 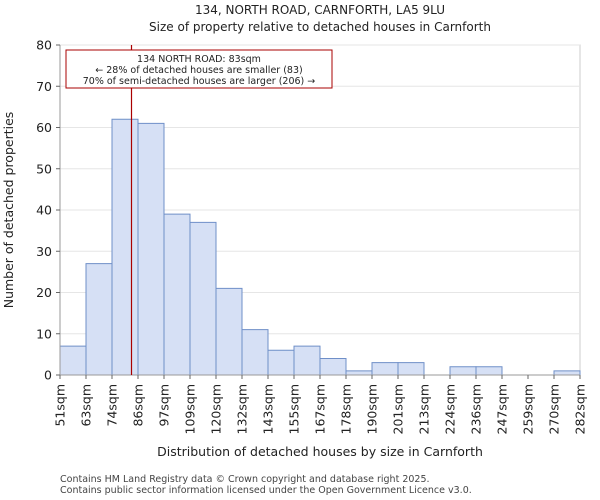 What do you see at coordinates (44, 168) in the screenshot?
I see `y-tick-label: 50` at bounding box center [44, 168].